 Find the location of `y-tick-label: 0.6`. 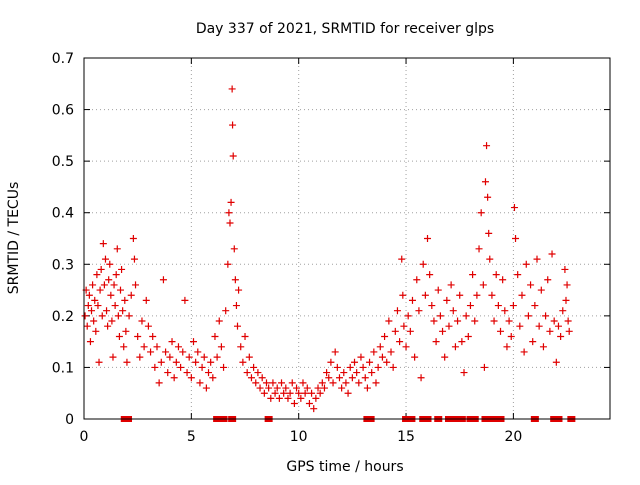

y-tick-label: 0.6 is located at coordinates (63, 111).